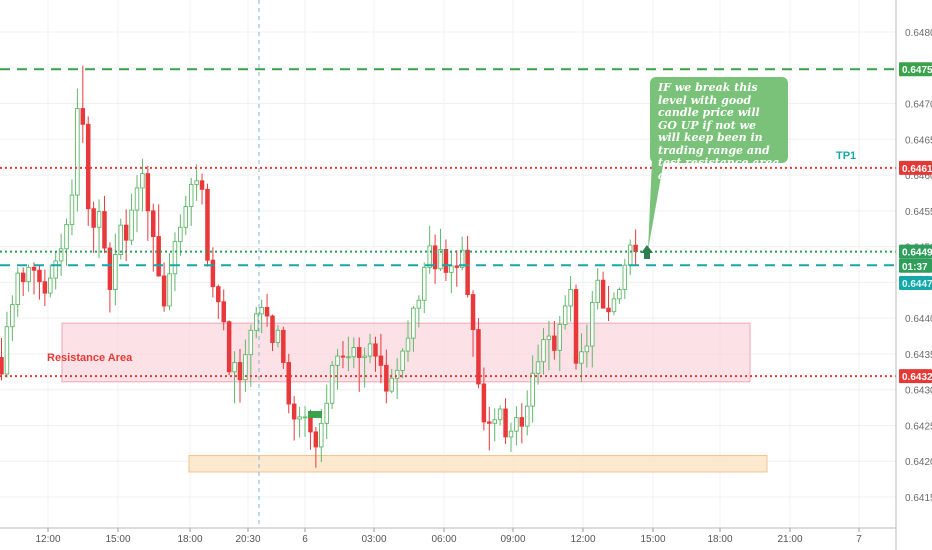  I want to click on x-tick-label: 06:00, so click(443, 539).